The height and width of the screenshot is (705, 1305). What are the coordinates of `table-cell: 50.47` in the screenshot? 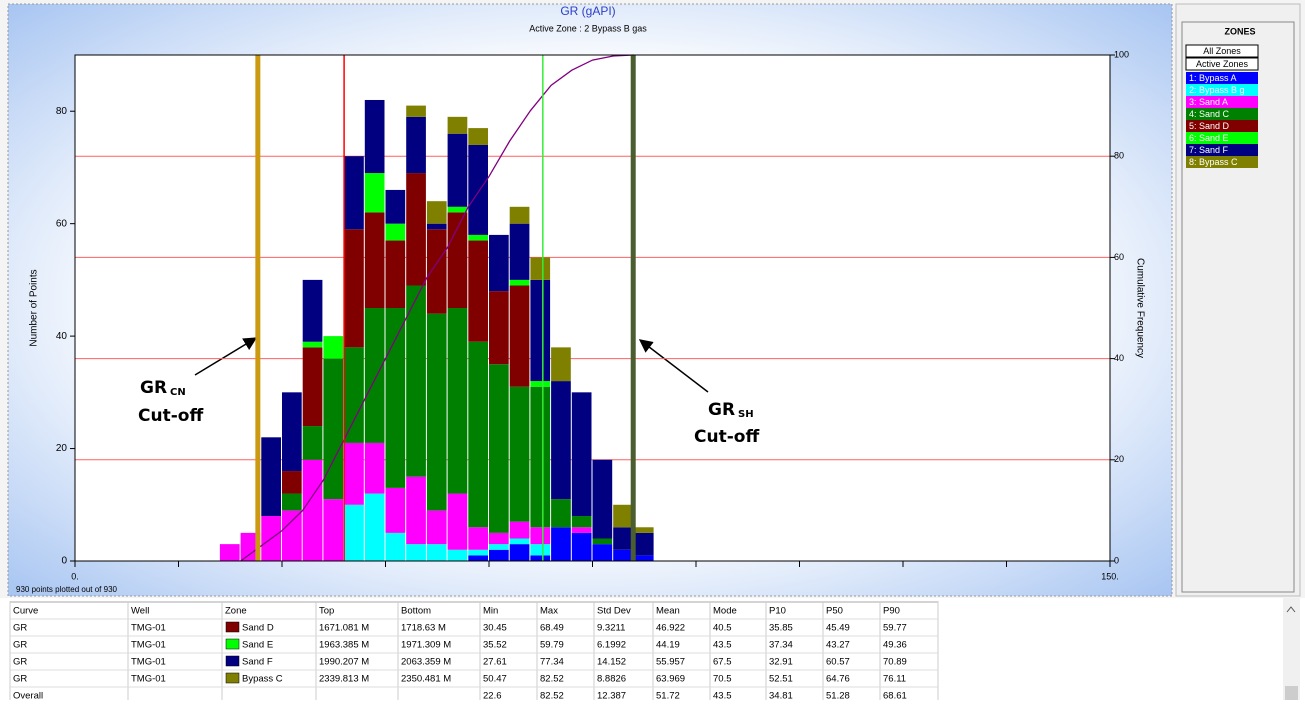 It's located at (495, 679).